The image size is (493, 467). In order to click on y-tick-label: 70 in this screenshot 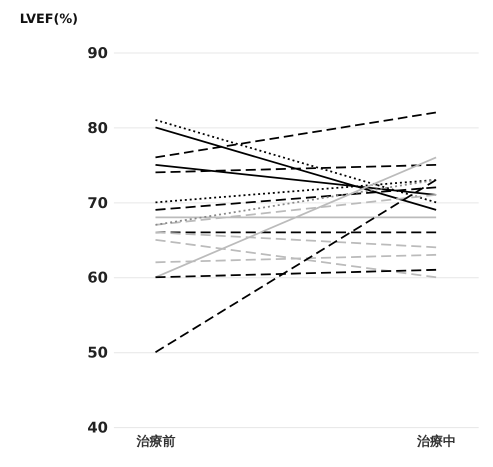, I will do `click(97, 203)`.